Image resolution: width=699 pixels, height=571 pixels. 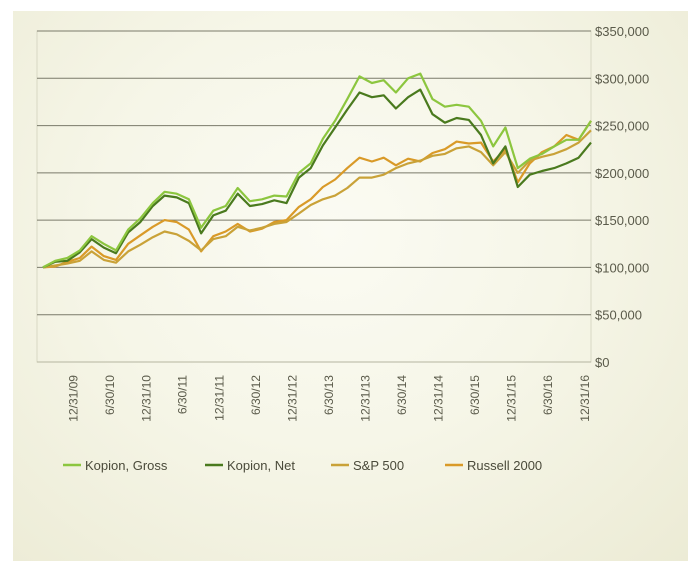 I want to click on x-tick-label: 6/30/14, so click(x=402, y=395).